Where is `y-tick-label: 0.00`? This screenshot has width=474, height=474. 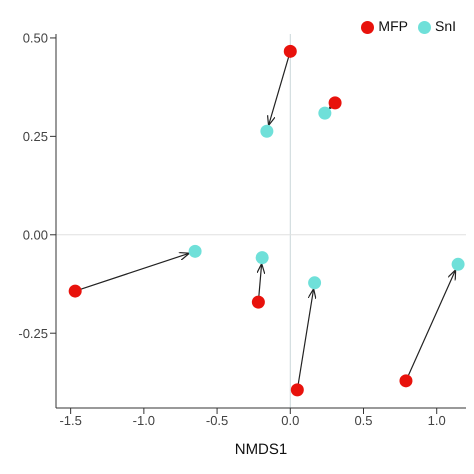 y-tick-label: 0.00 is located at coordinates (35, 234).